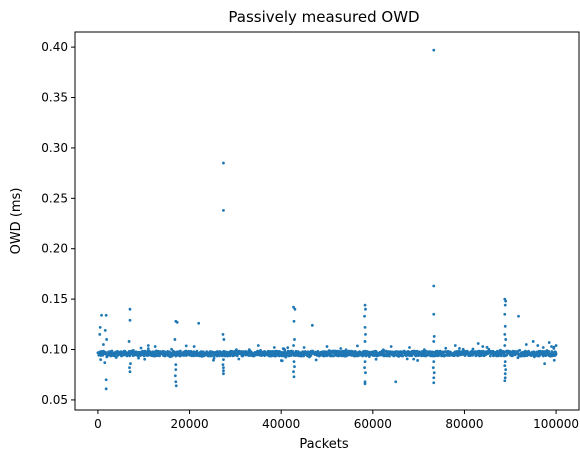 The width and height of the screenshot is (580, 453). Describe the element at coordinates (54, 98) in the screenshot. I see `y-tick-label: 0.35` at that location.